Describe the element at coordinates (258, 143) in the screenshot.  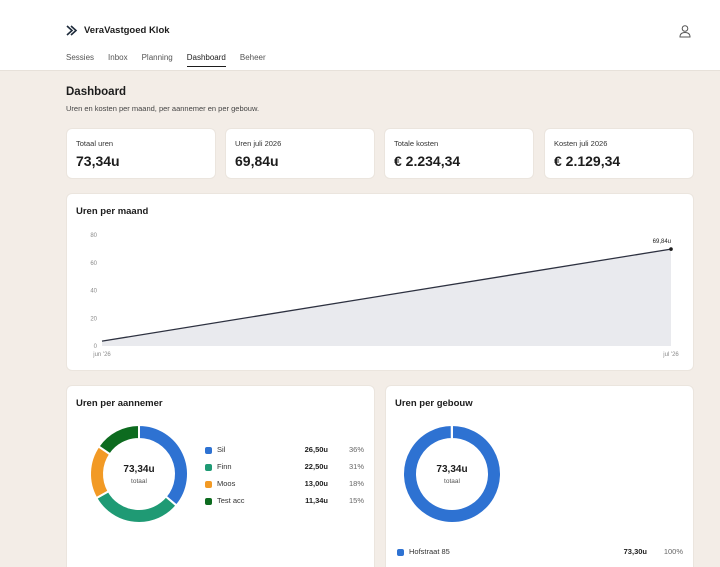
I see `stat-label: Uren juli 2026` at that location.